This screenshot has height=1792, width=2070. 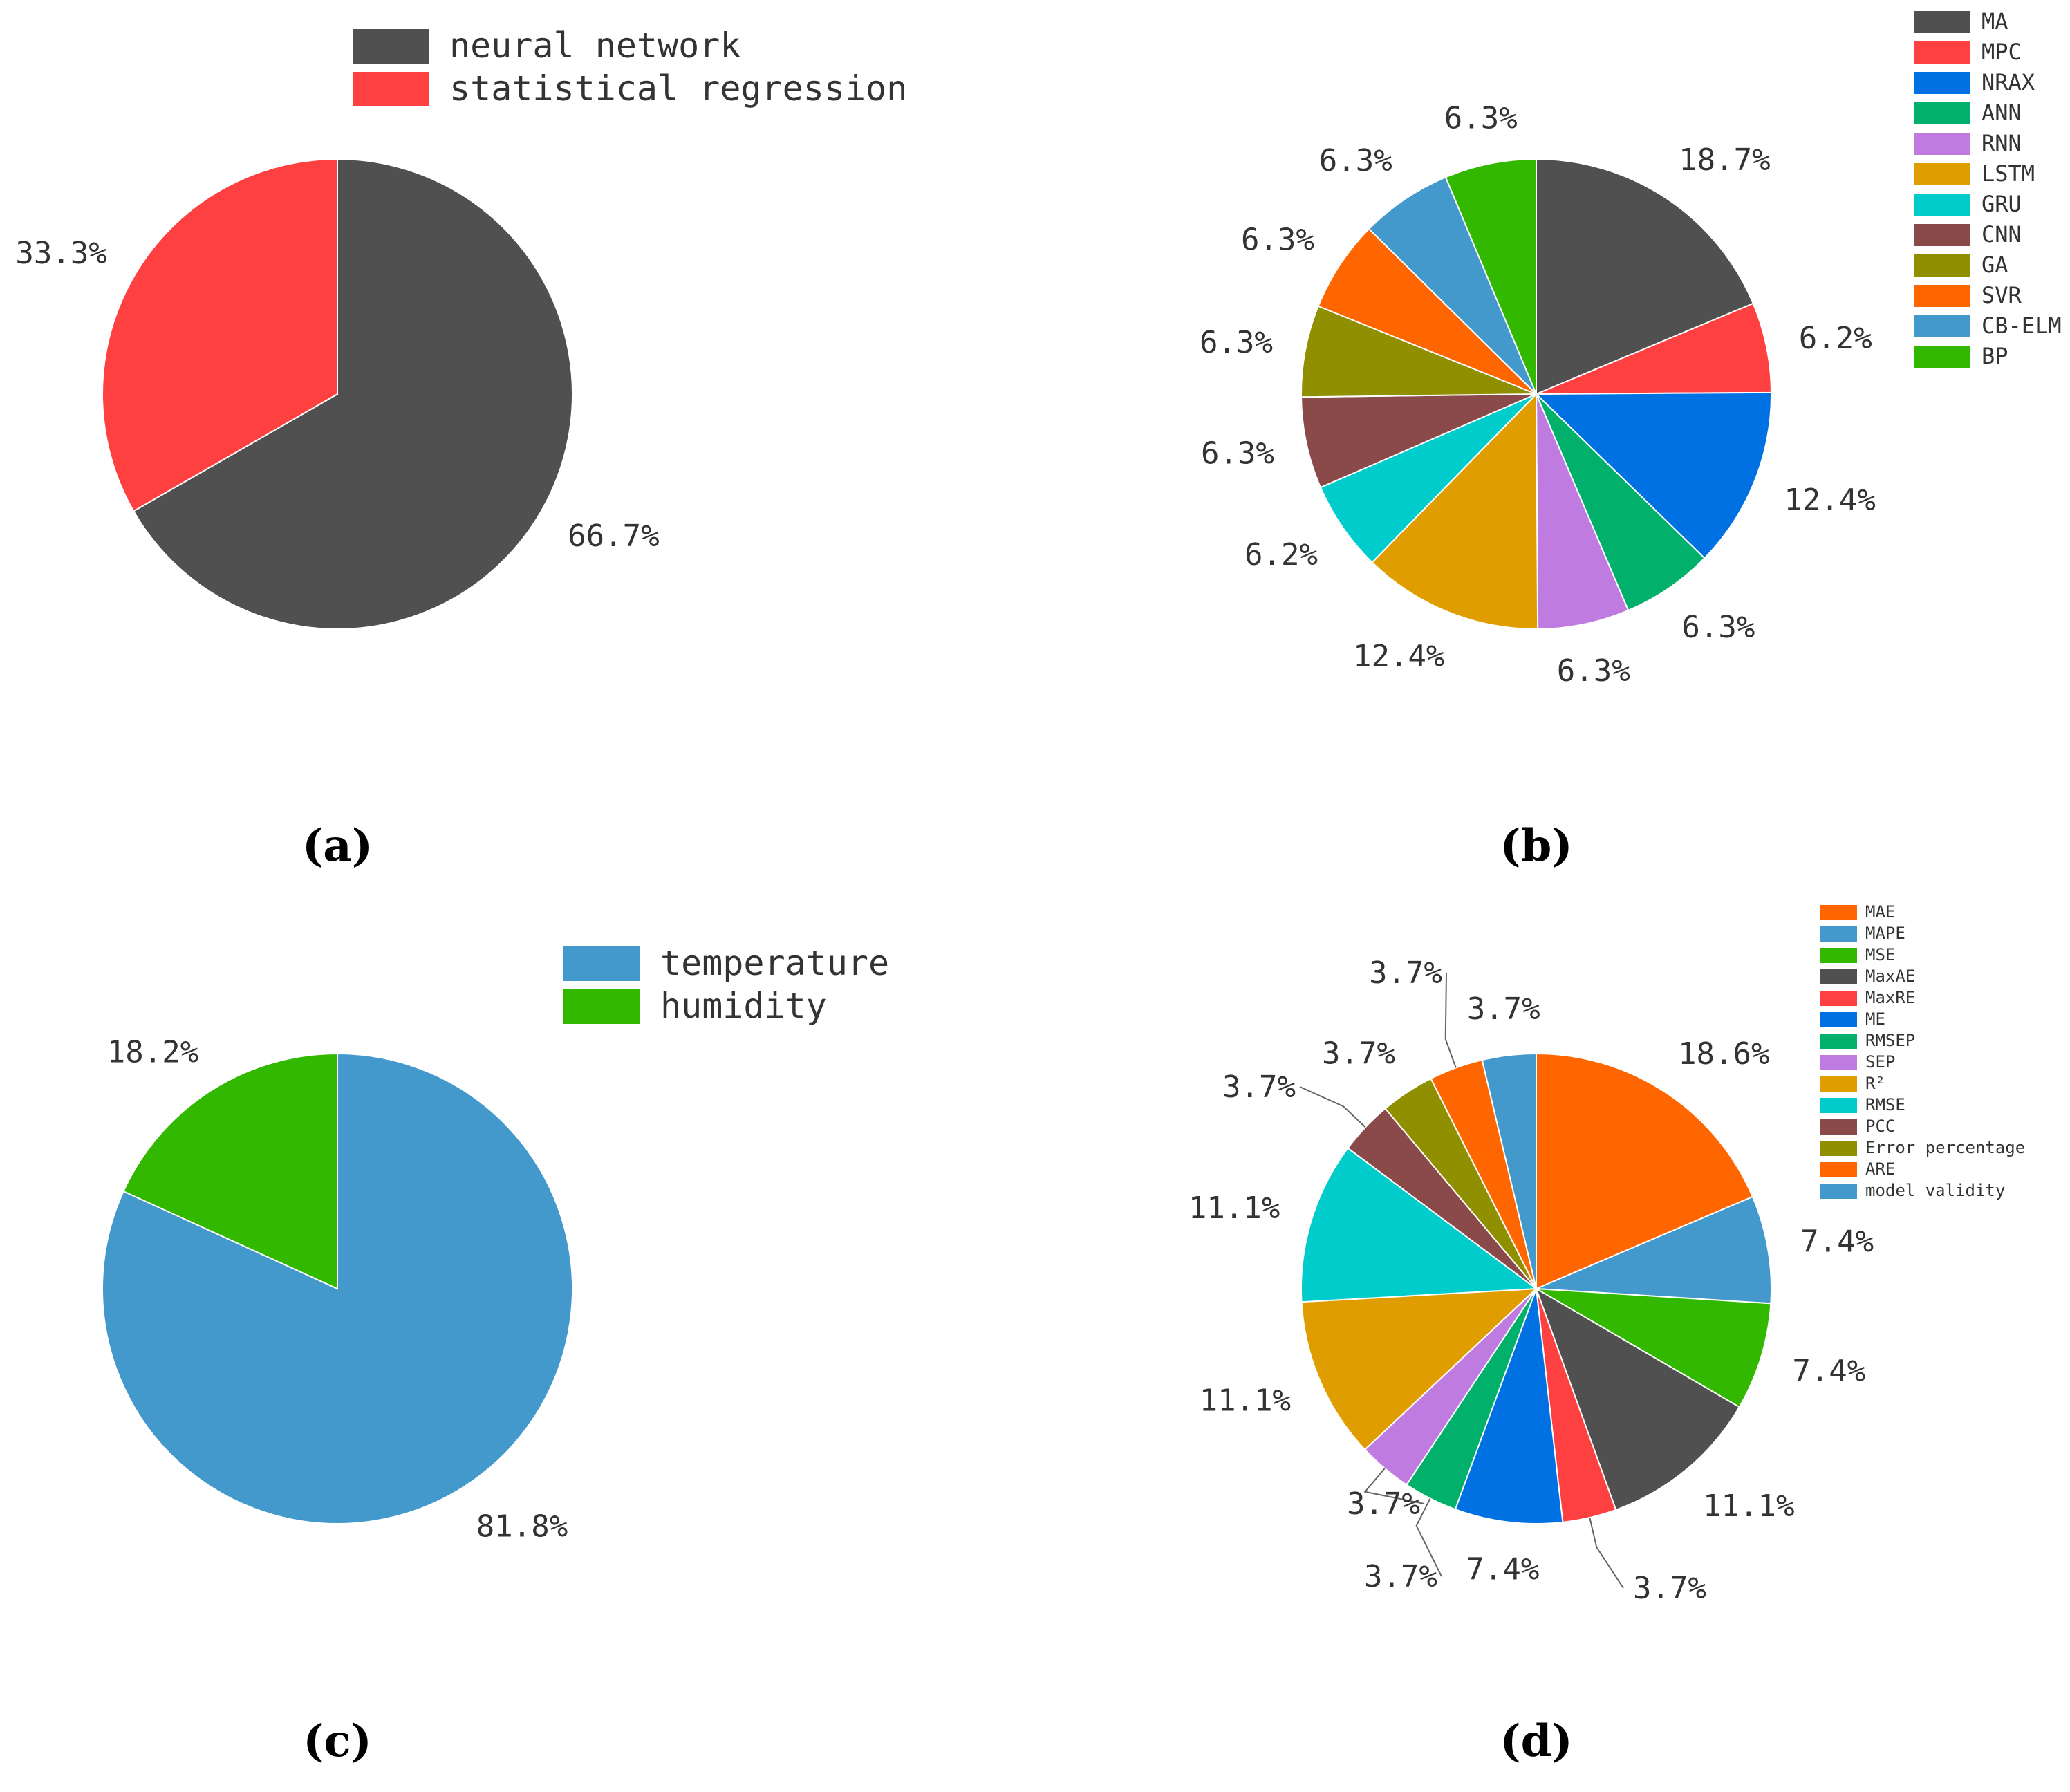 I want to click on legend-label: MaxRE, so click(x=1890, y=997).